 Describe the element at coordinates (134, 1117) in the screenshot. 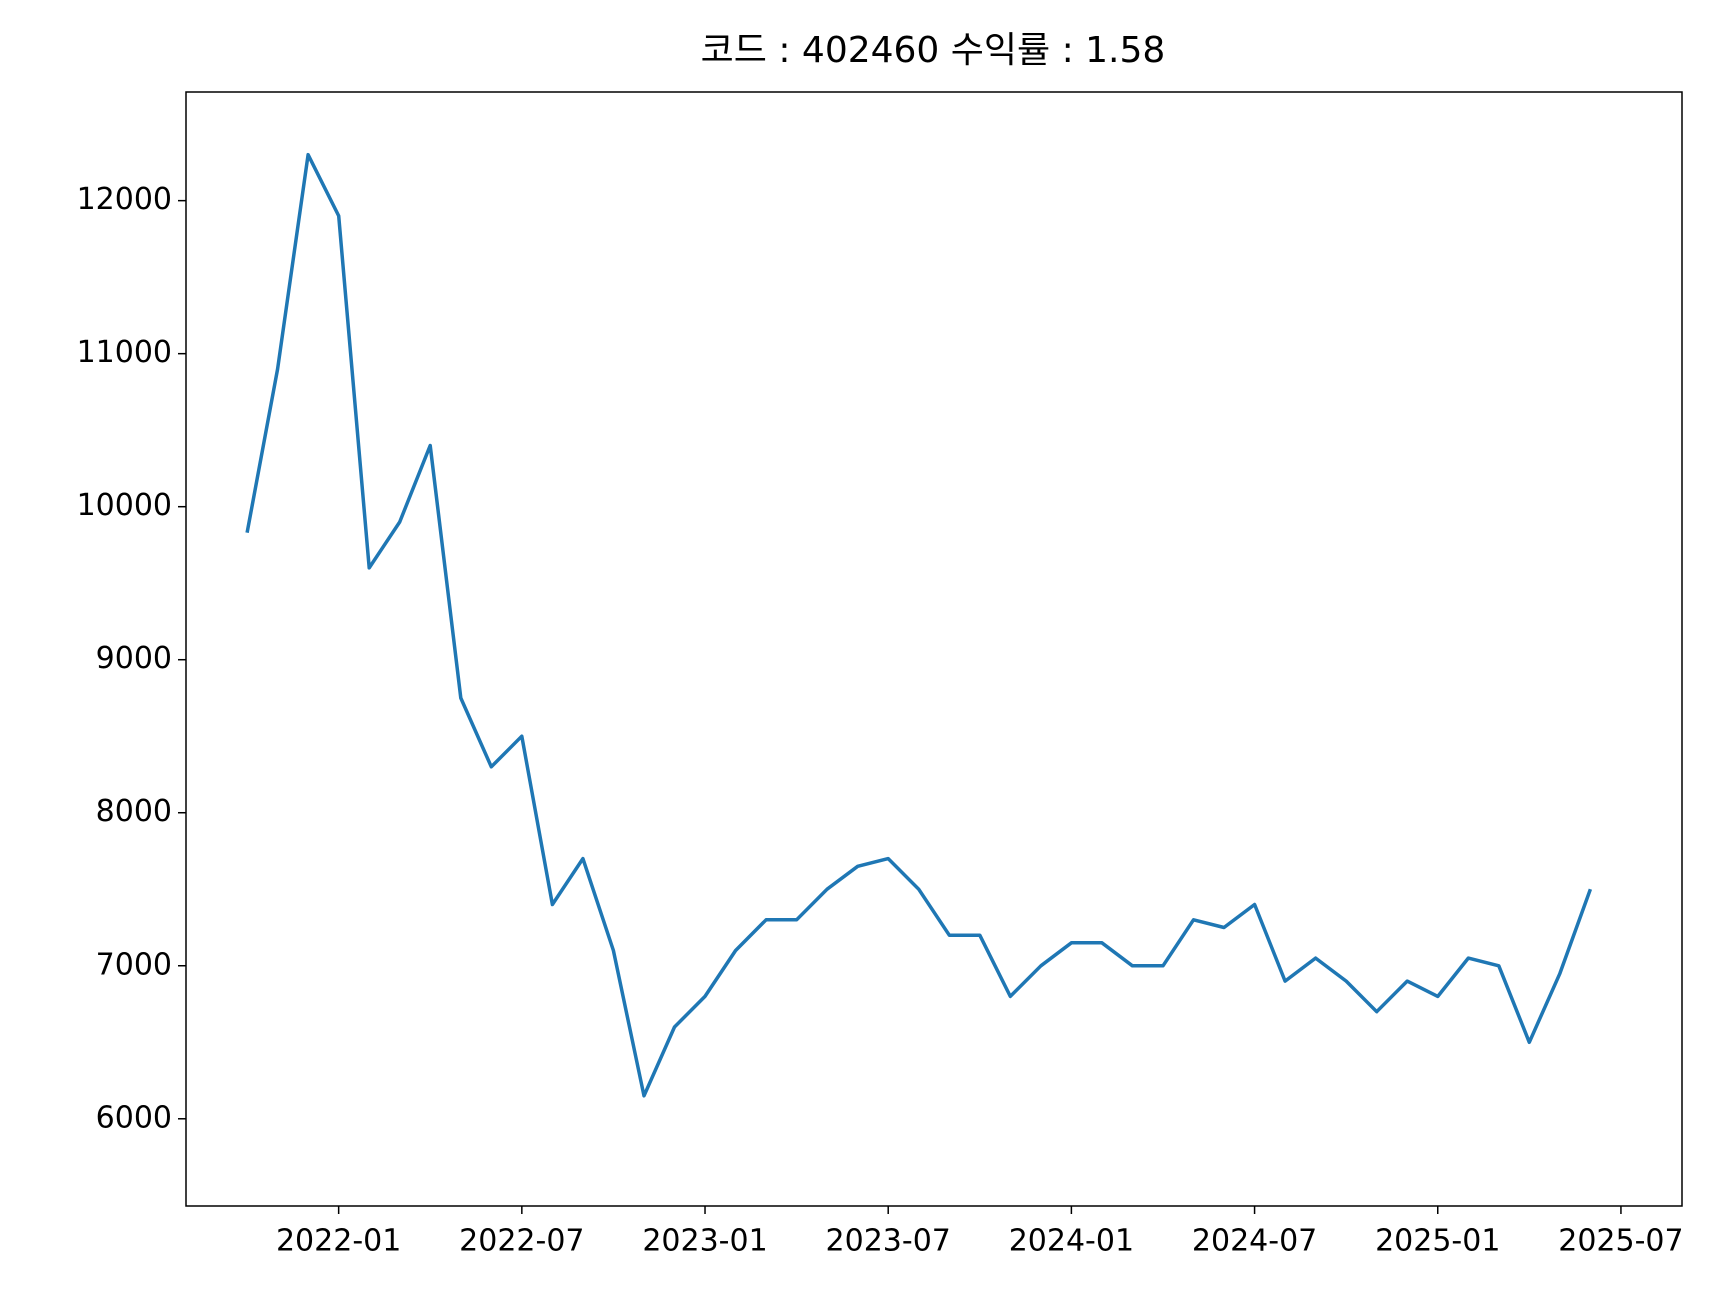

I see `y-tick-label: 6000` at that location.